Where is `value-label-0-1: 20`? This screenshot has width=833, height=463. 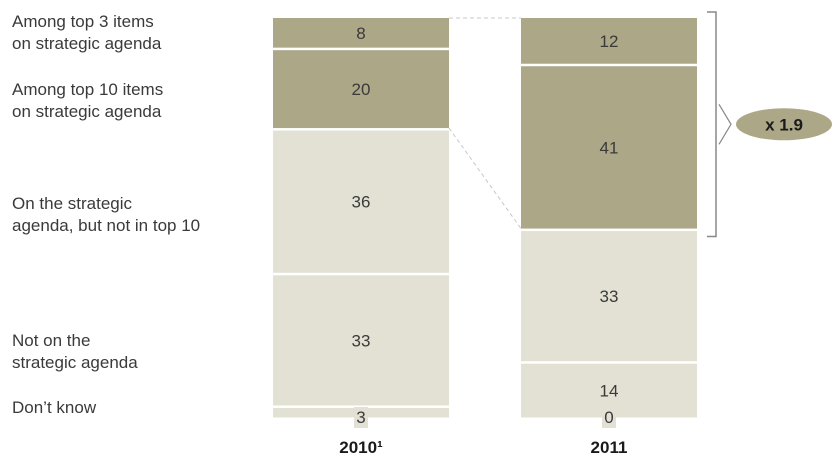
value-label-0-1: 20 is located at coordinates (361, 89).